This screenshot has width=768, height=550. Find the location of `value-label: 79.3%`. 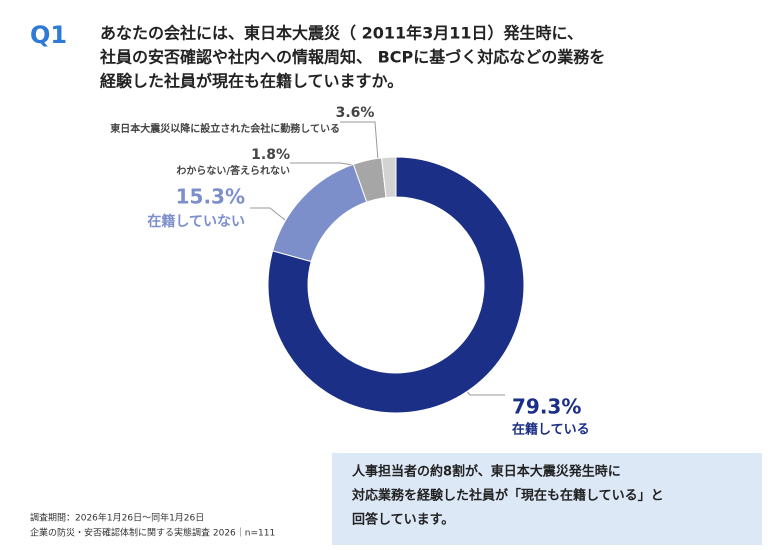

value-label: 79.3% is located at coordinates (546, 407).